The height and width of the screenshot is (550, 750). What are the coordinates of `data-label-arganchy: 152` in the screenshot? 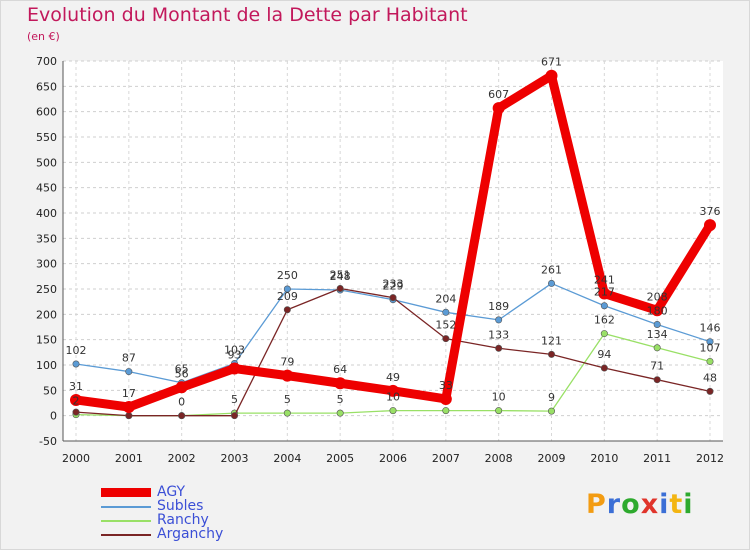 It's located at (445, 325).